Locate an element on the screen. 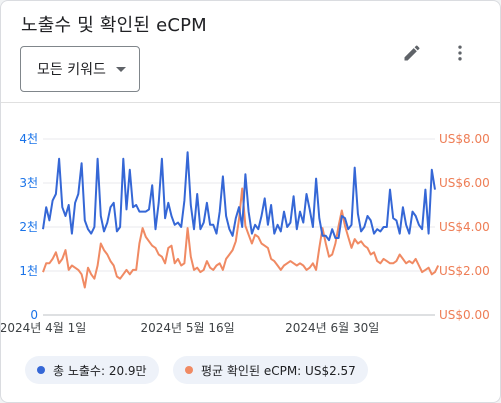 This screenshot has height=403, width=501. y-tick-label-right: US$6.00 is located at coordinates (464, 183).